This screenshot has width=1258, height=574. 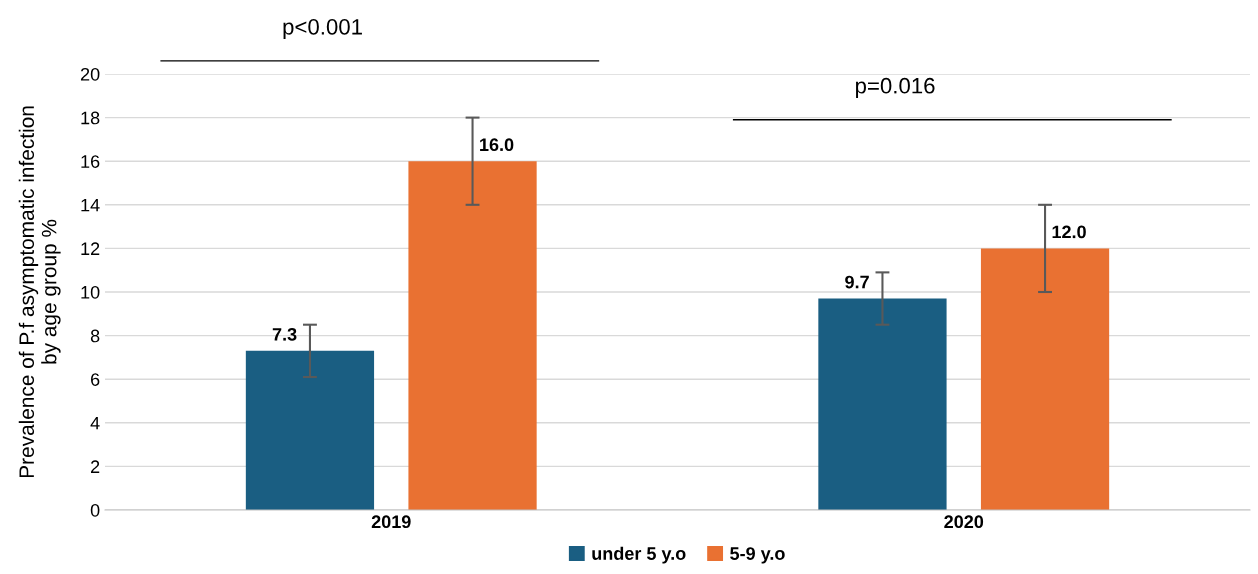 What do you see at coordinates (284, 334) in the screenshot?
I see `data-label: 7.3` at bounding box center [284, 334].